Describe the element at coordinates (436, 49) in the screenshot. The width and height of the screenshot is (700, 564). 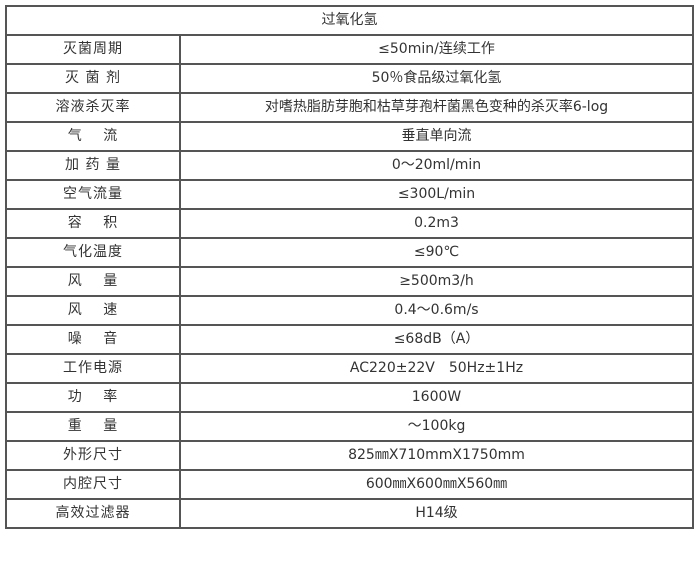
I see `spec-value: ≤50min/连续工作` at that location.